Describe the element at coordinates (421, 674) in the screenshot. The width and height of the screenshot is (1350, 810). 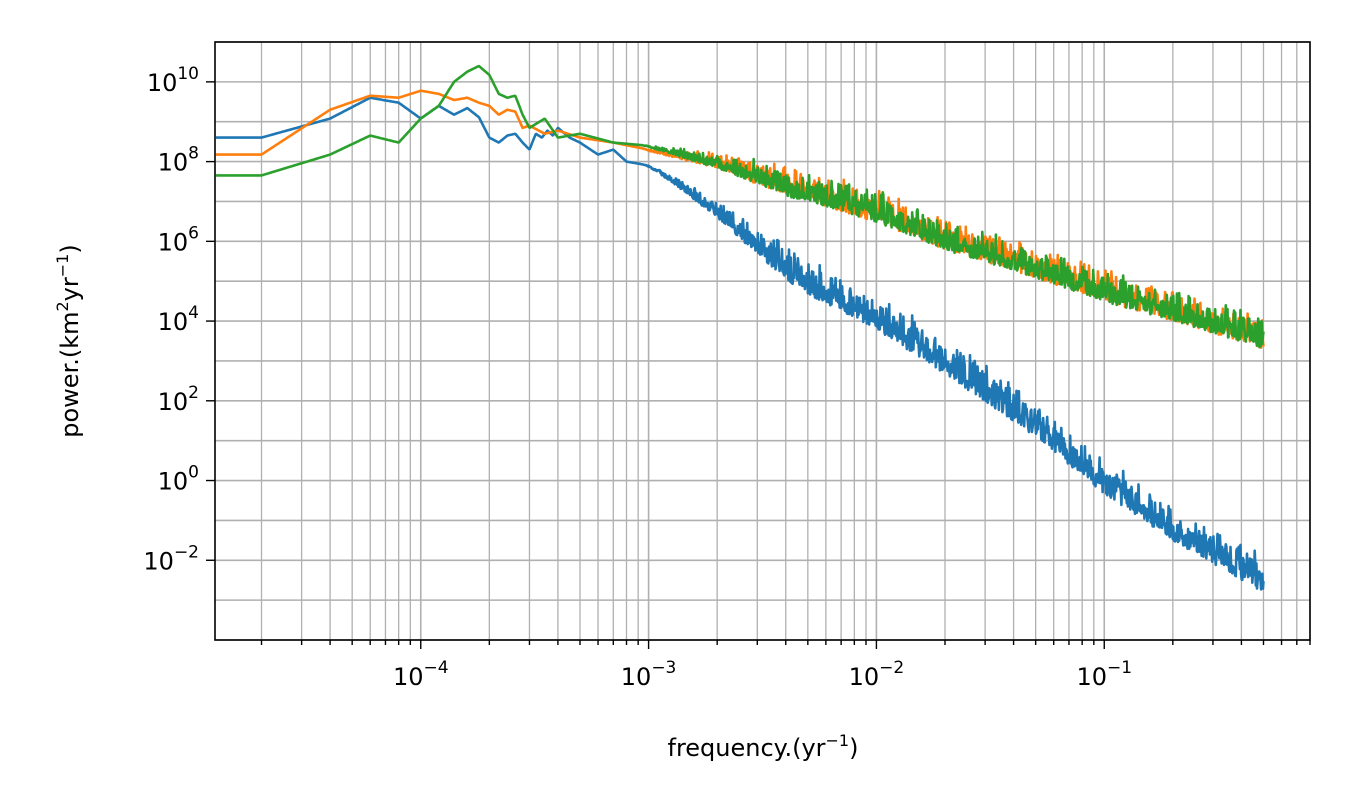
I see `x-tick-label: 10⁻⁴` at that location.